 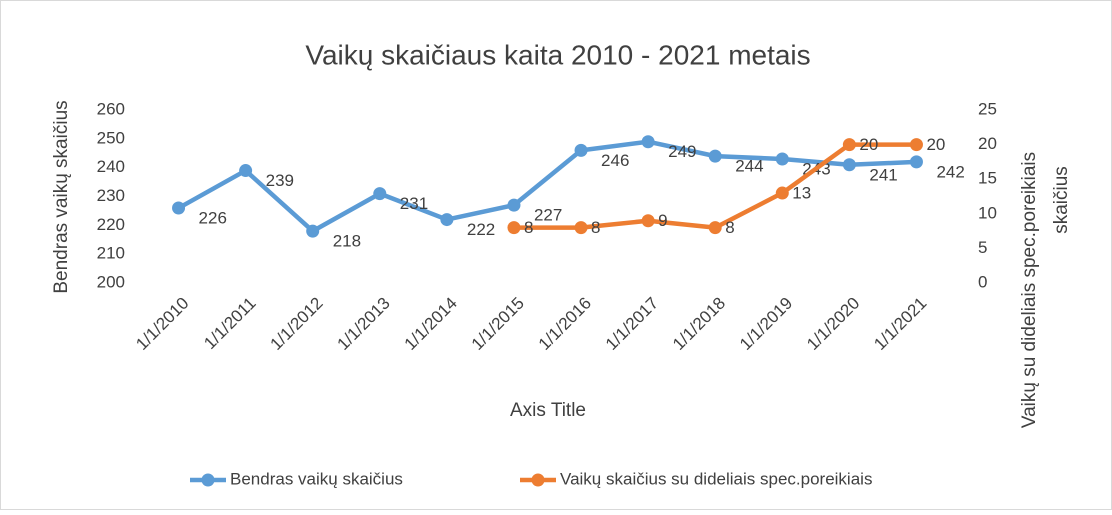 What do you see at coordinates (347, 241) in the screenshot?
I see `data-label: 218` at bounding box center [347, 241].